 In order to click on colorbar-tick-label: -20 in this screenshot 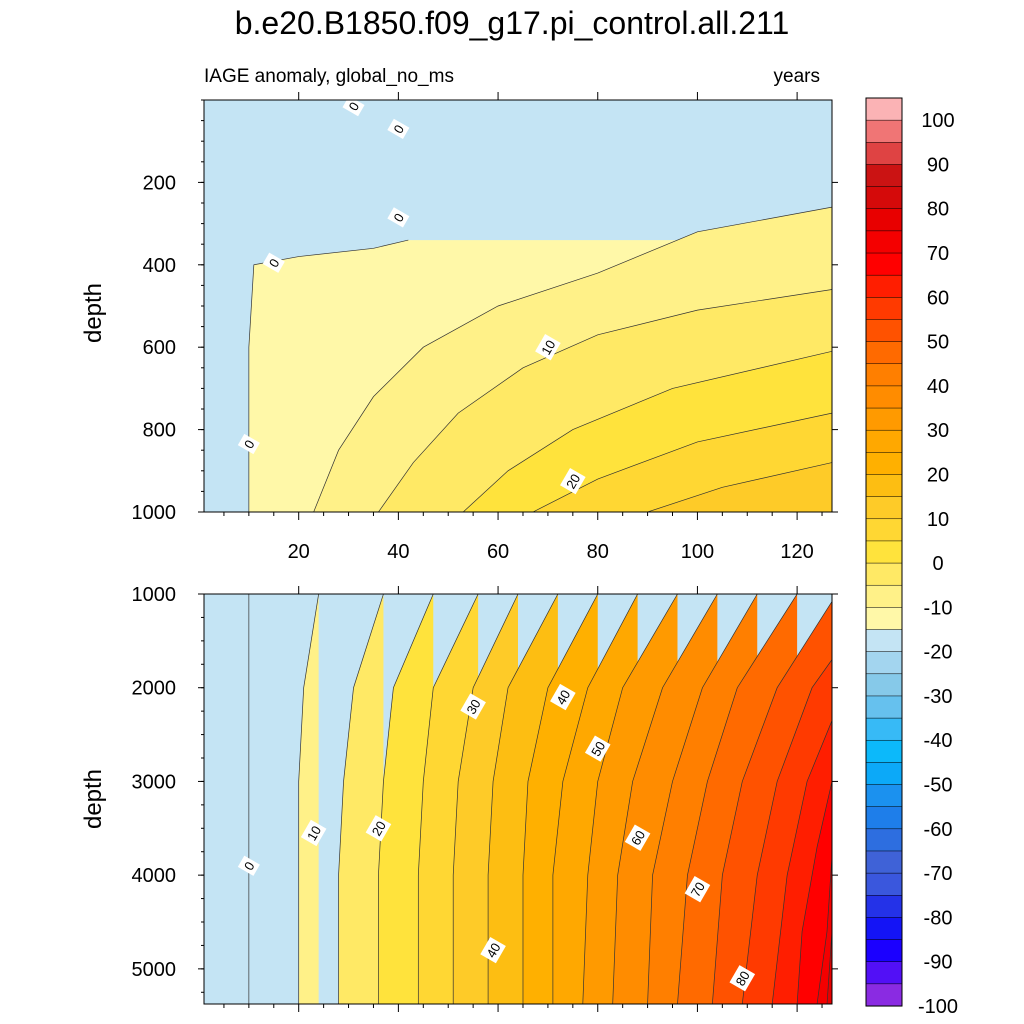, I will do `click(938, 653)`.